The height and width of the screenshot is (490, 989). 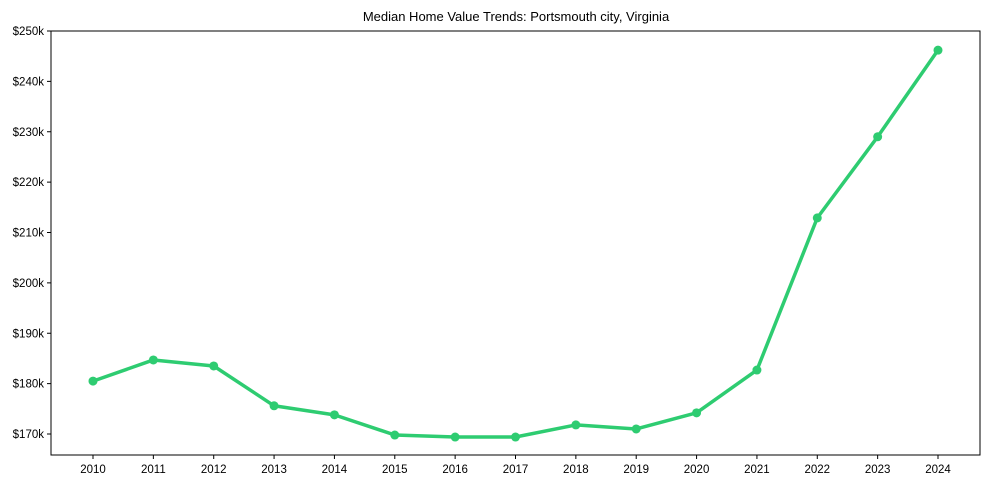 I want to click on y-tick-label: $190k, so click(x=29, y=334).